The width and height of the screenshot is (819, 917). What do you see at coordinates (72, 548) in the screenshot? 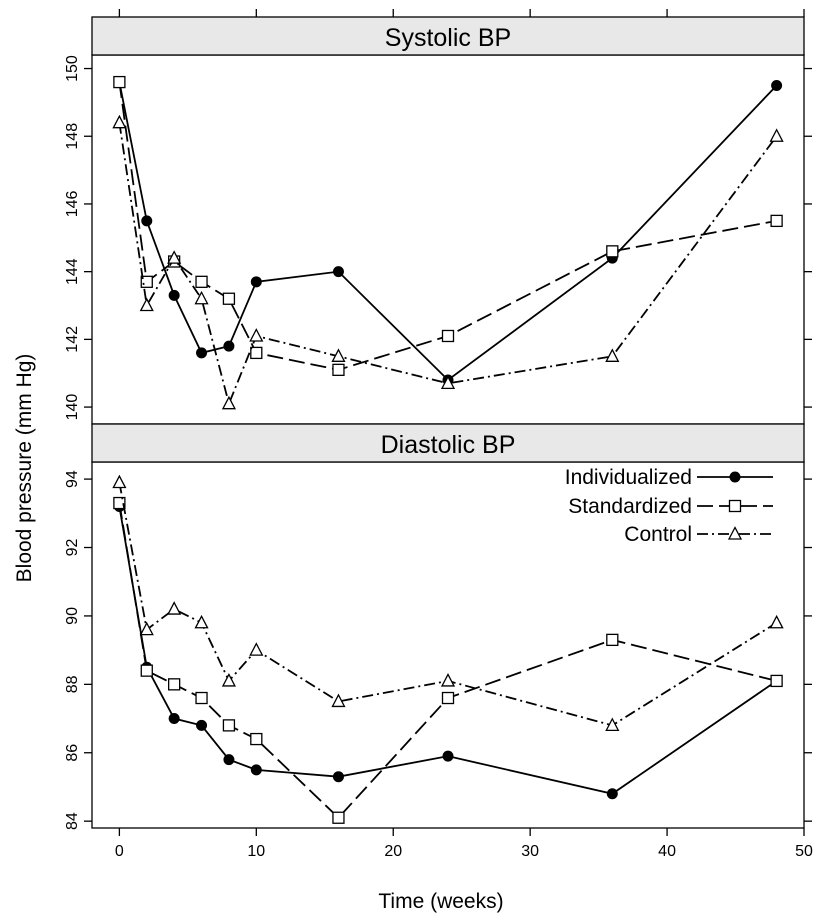
I see `y-tick-label: 92` at bounding box center [72, 548].